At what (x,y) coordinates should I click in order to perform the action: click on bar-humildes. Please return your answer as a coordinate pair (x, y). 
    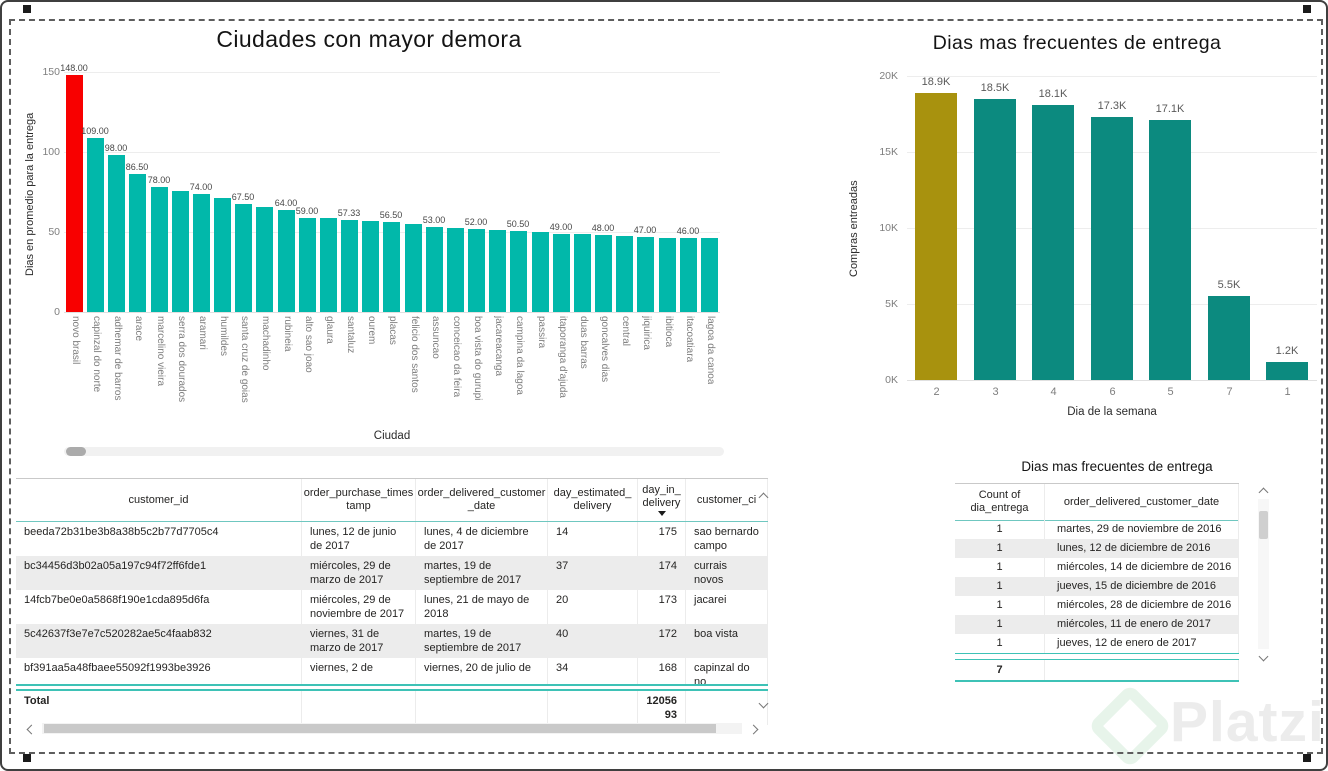
    Looking at the image, I should click on (222, 255).